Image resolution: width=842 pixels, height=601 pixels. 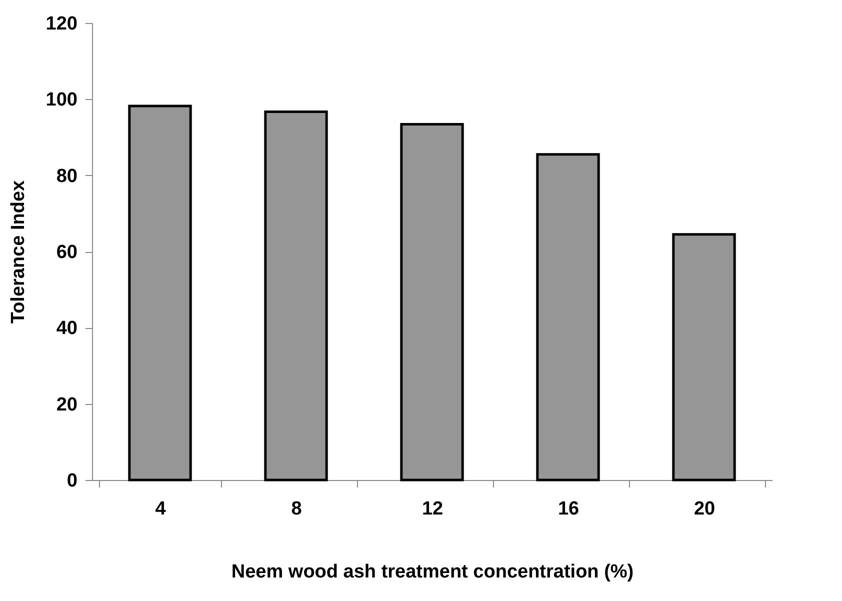 What do you see at coordinates (160, 509) in the screenshot?
I see `x-tick-label: 4` at bounding box center [160, 509].